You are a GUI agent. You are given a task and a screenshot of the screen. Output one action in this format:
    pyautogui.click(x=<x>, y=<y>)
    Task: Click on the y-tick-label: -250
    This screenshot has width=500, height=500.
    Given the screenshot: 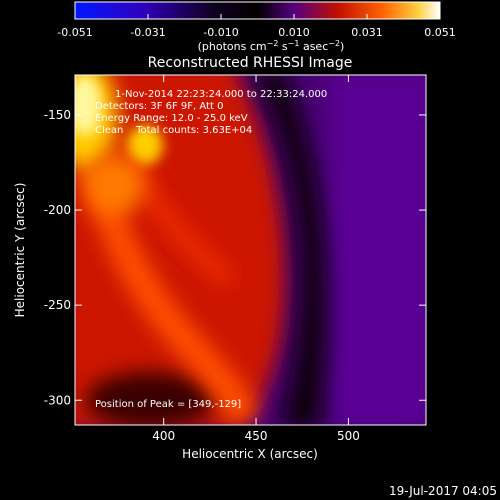 What is the action you would take?
    pyautogui.click(x=57, y=305)
    